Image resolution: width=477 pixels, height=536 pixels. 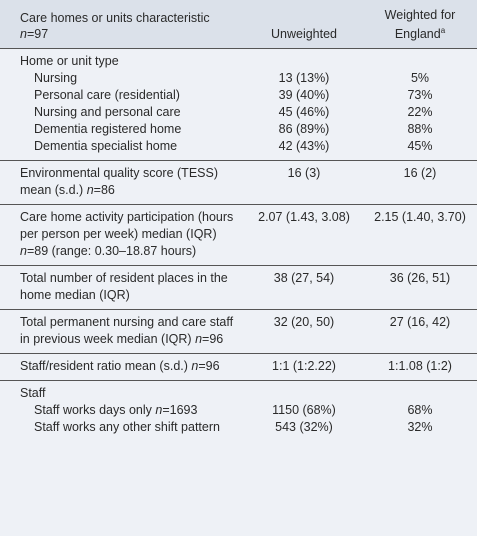 I want to click on value-cell: 13 (13%), so click(x=304, y=78).